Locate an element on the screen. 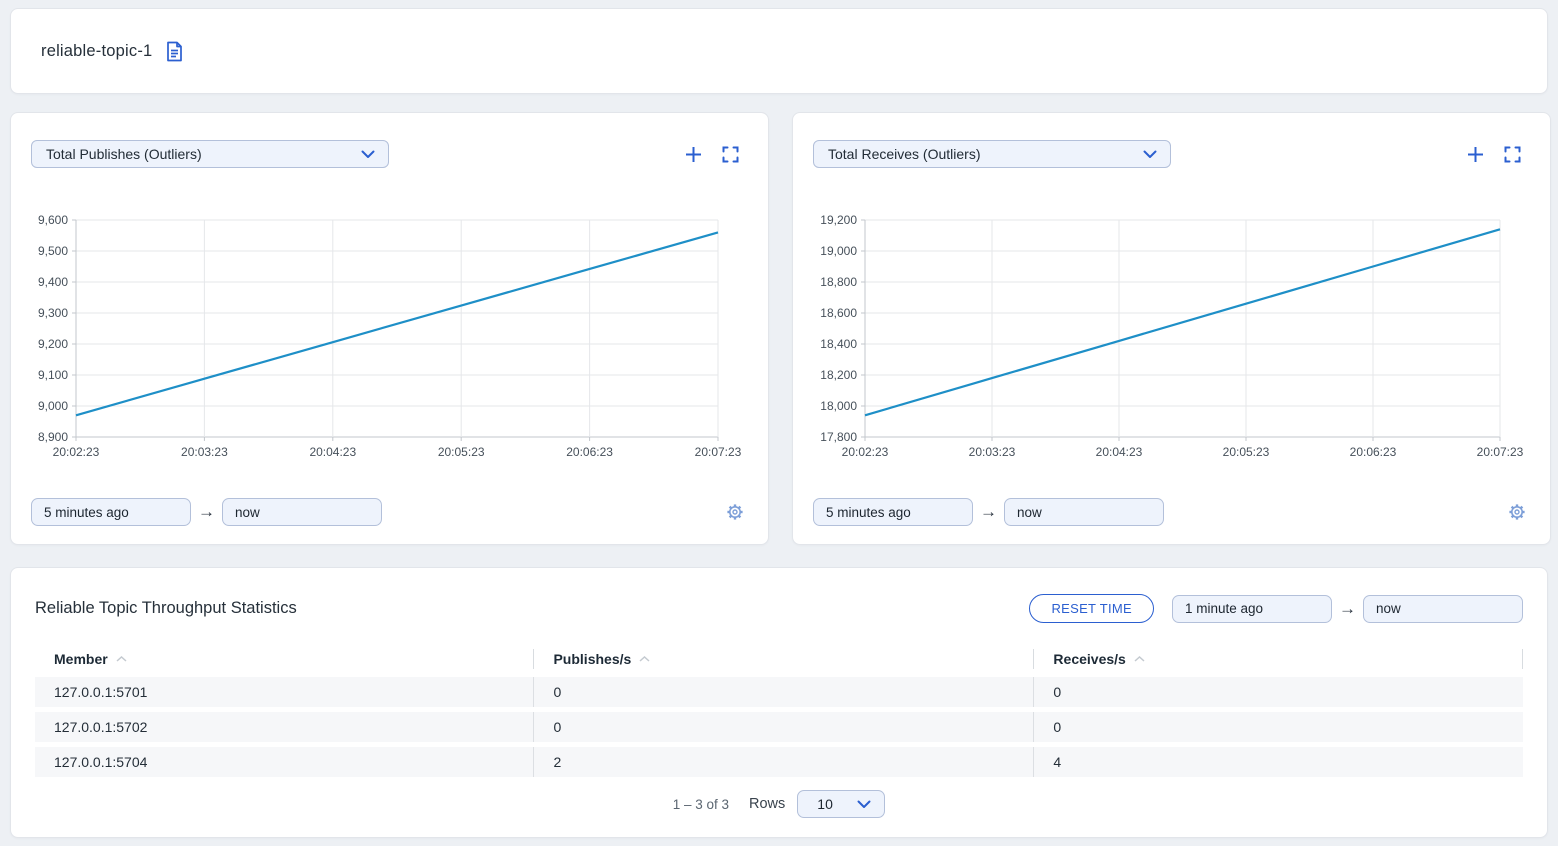 The width and height of the screenshot is (1558, 846). reset-time-button: RESET TIME is located at coordinates (1091, 608).